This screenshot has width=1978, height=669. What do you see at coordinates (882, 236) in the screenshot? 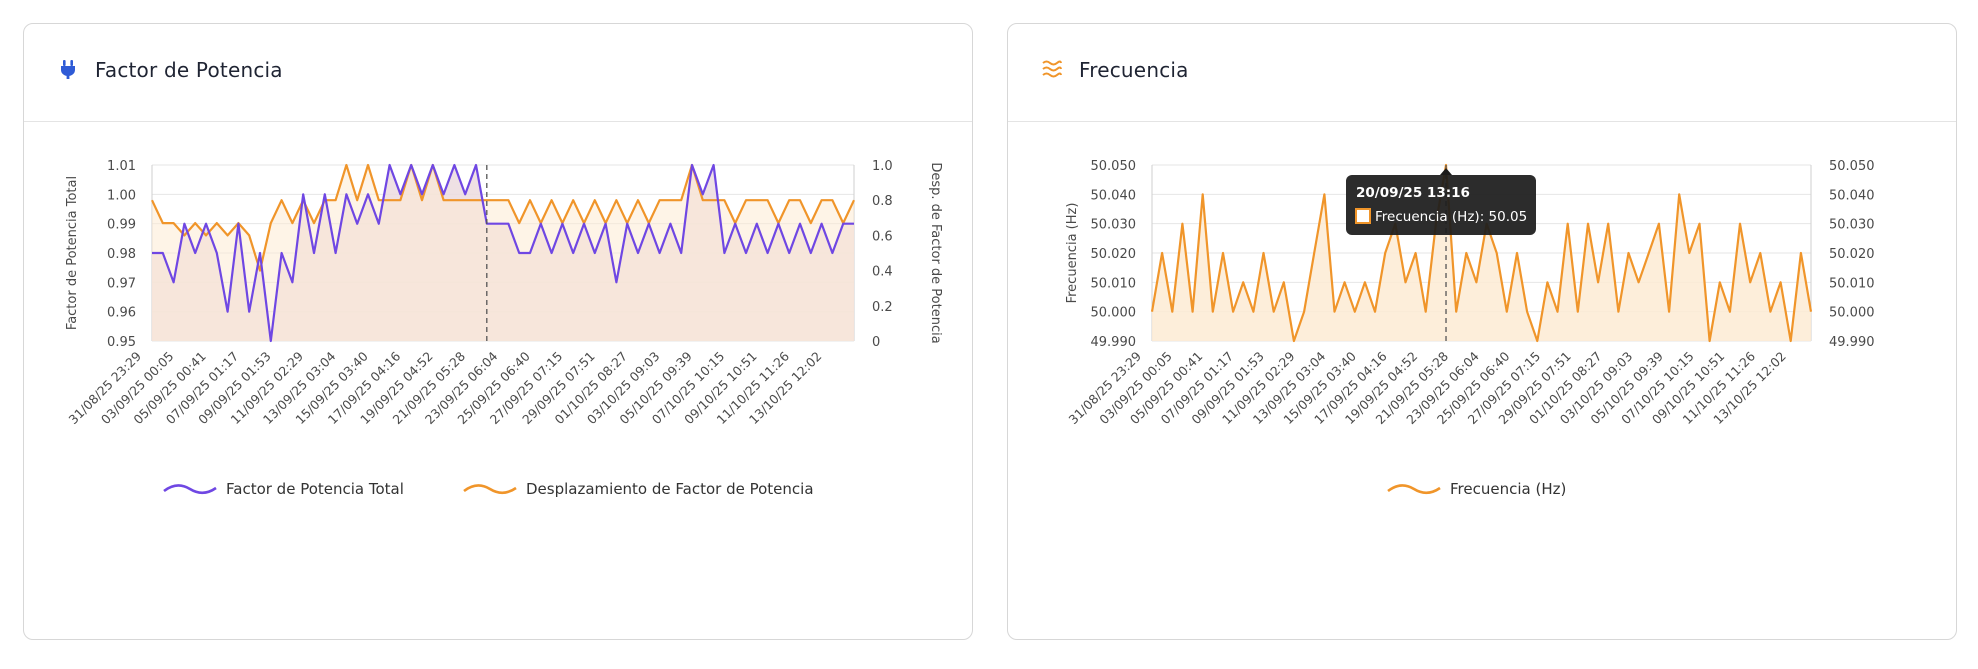
I see `y2-tick-label: 0.6` at bounding box center [882, 236].